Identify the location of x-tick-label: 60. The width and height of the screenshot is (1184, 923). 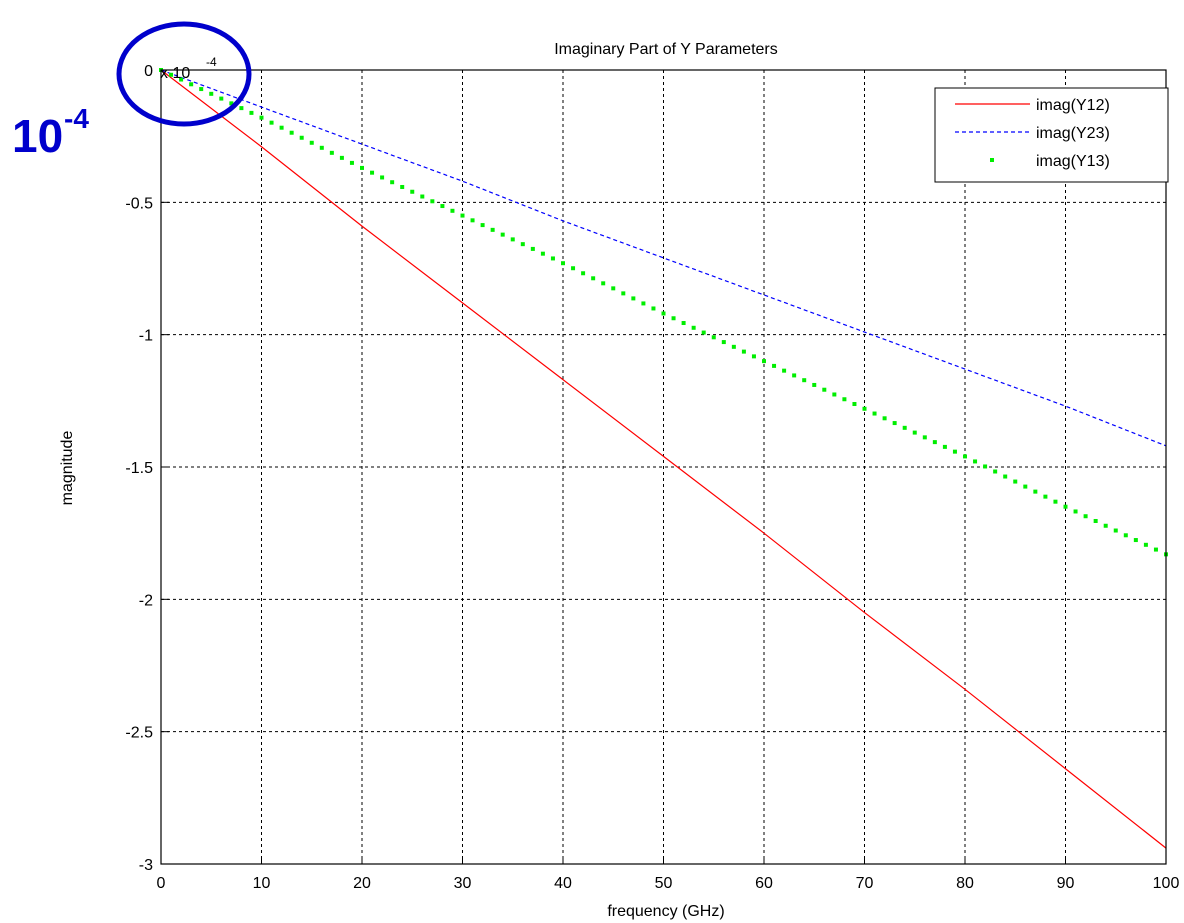
(764, 883).